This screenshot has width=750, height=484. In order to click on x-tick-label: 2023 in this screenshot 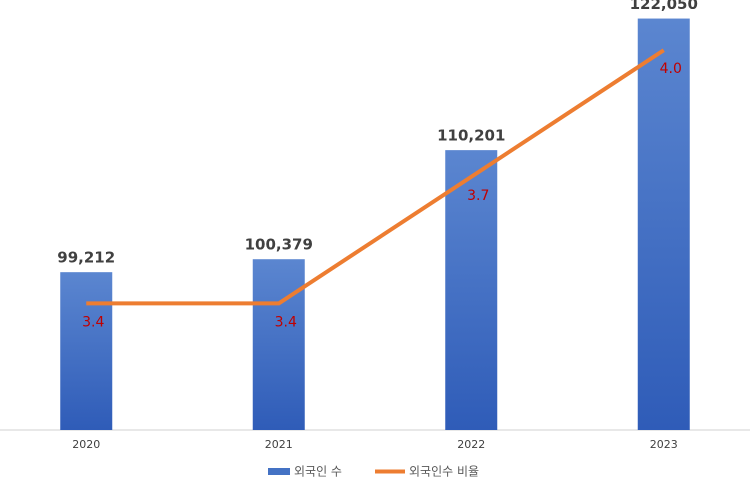, I will do `click(664, 444)`.